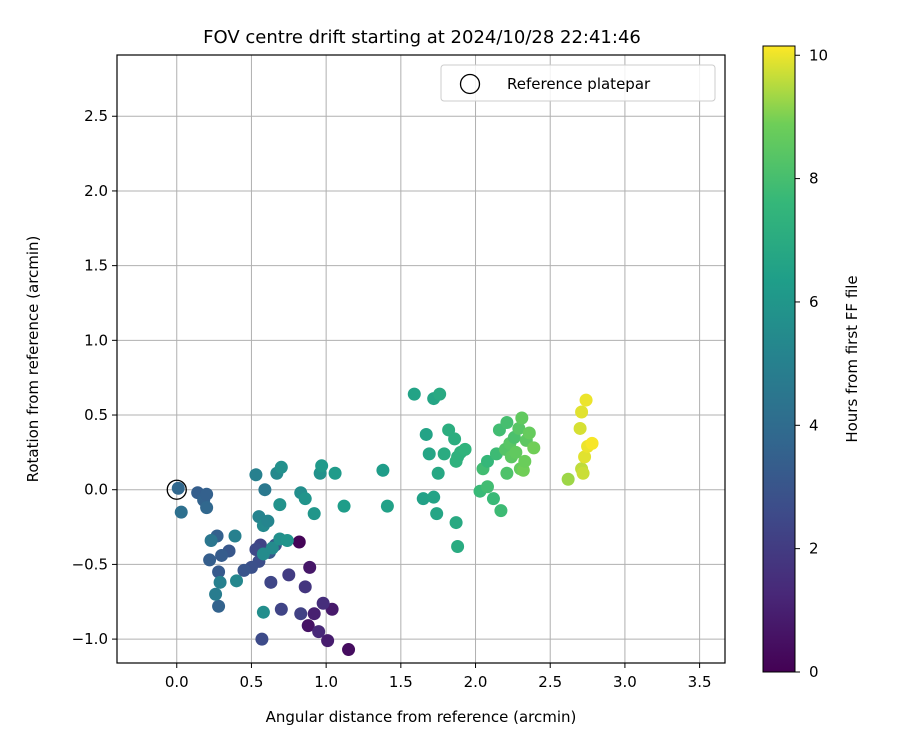 Image resolution: width=900 pixels, height=750 pixels. What do you see at coordinates (90, 564) in the screenshot?
I see `y-tick-label: −0.5` at bounding box center [90, 564].